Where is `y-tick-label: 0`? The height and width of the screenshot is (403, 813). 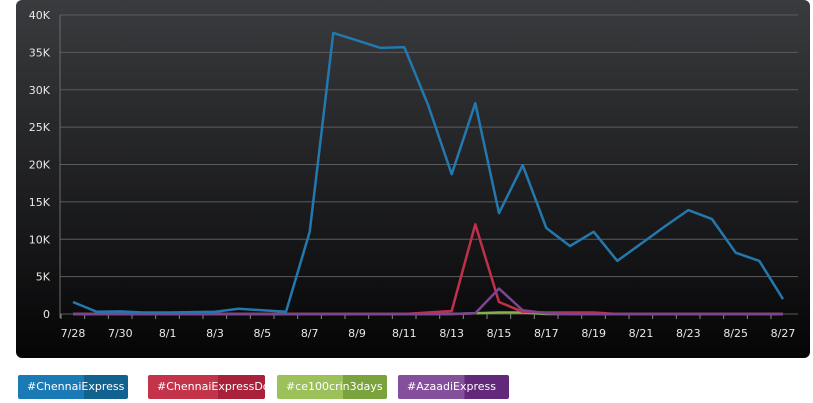 y-tick-label: 0 is located at coordinates (46, 314).